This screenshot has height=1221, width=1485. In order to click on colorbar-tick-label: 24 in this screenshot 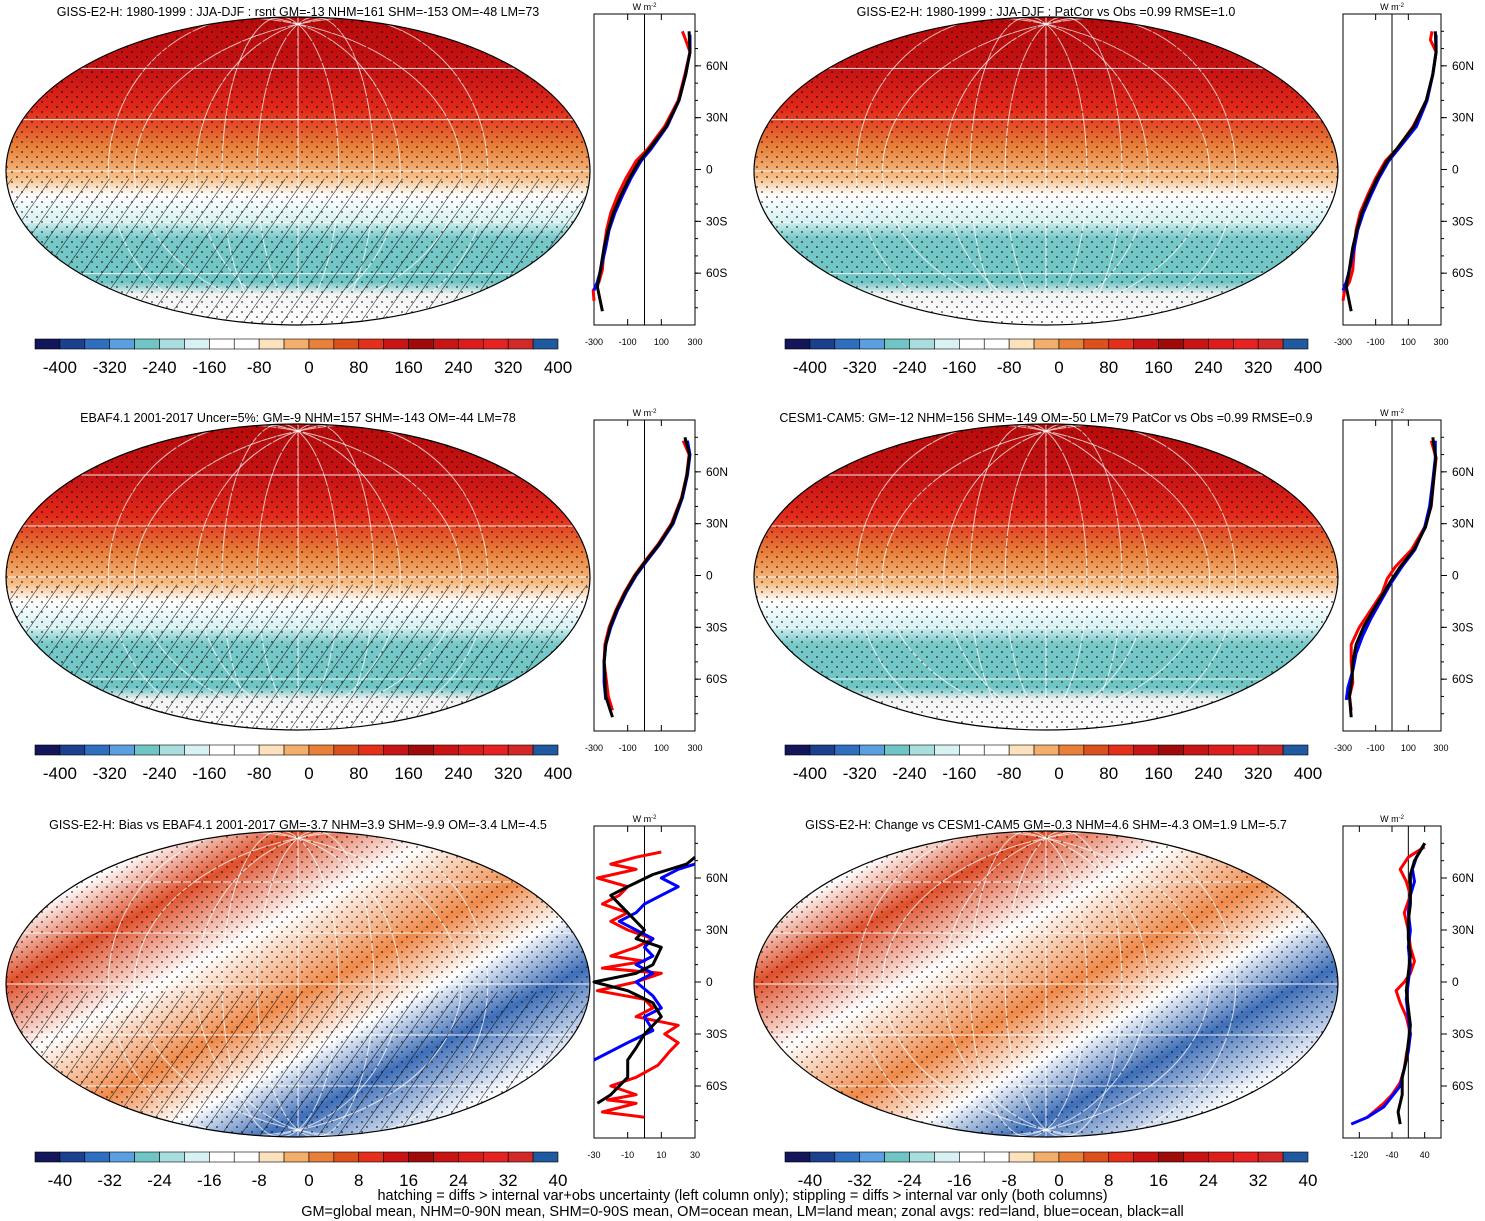, I will do `click(458, 1180)`.